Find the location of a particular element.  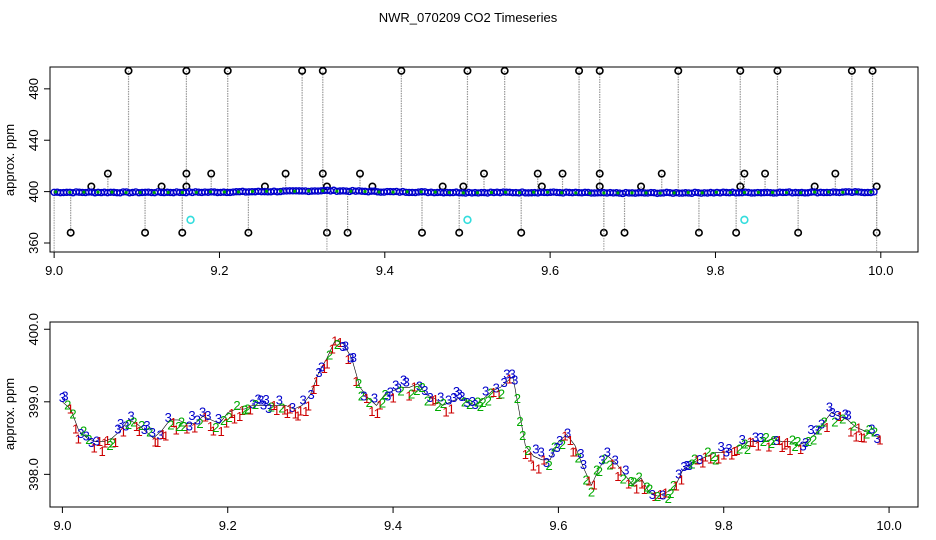

bottom-x-tick-label: 9.6 is located at coordinates (558, 525).